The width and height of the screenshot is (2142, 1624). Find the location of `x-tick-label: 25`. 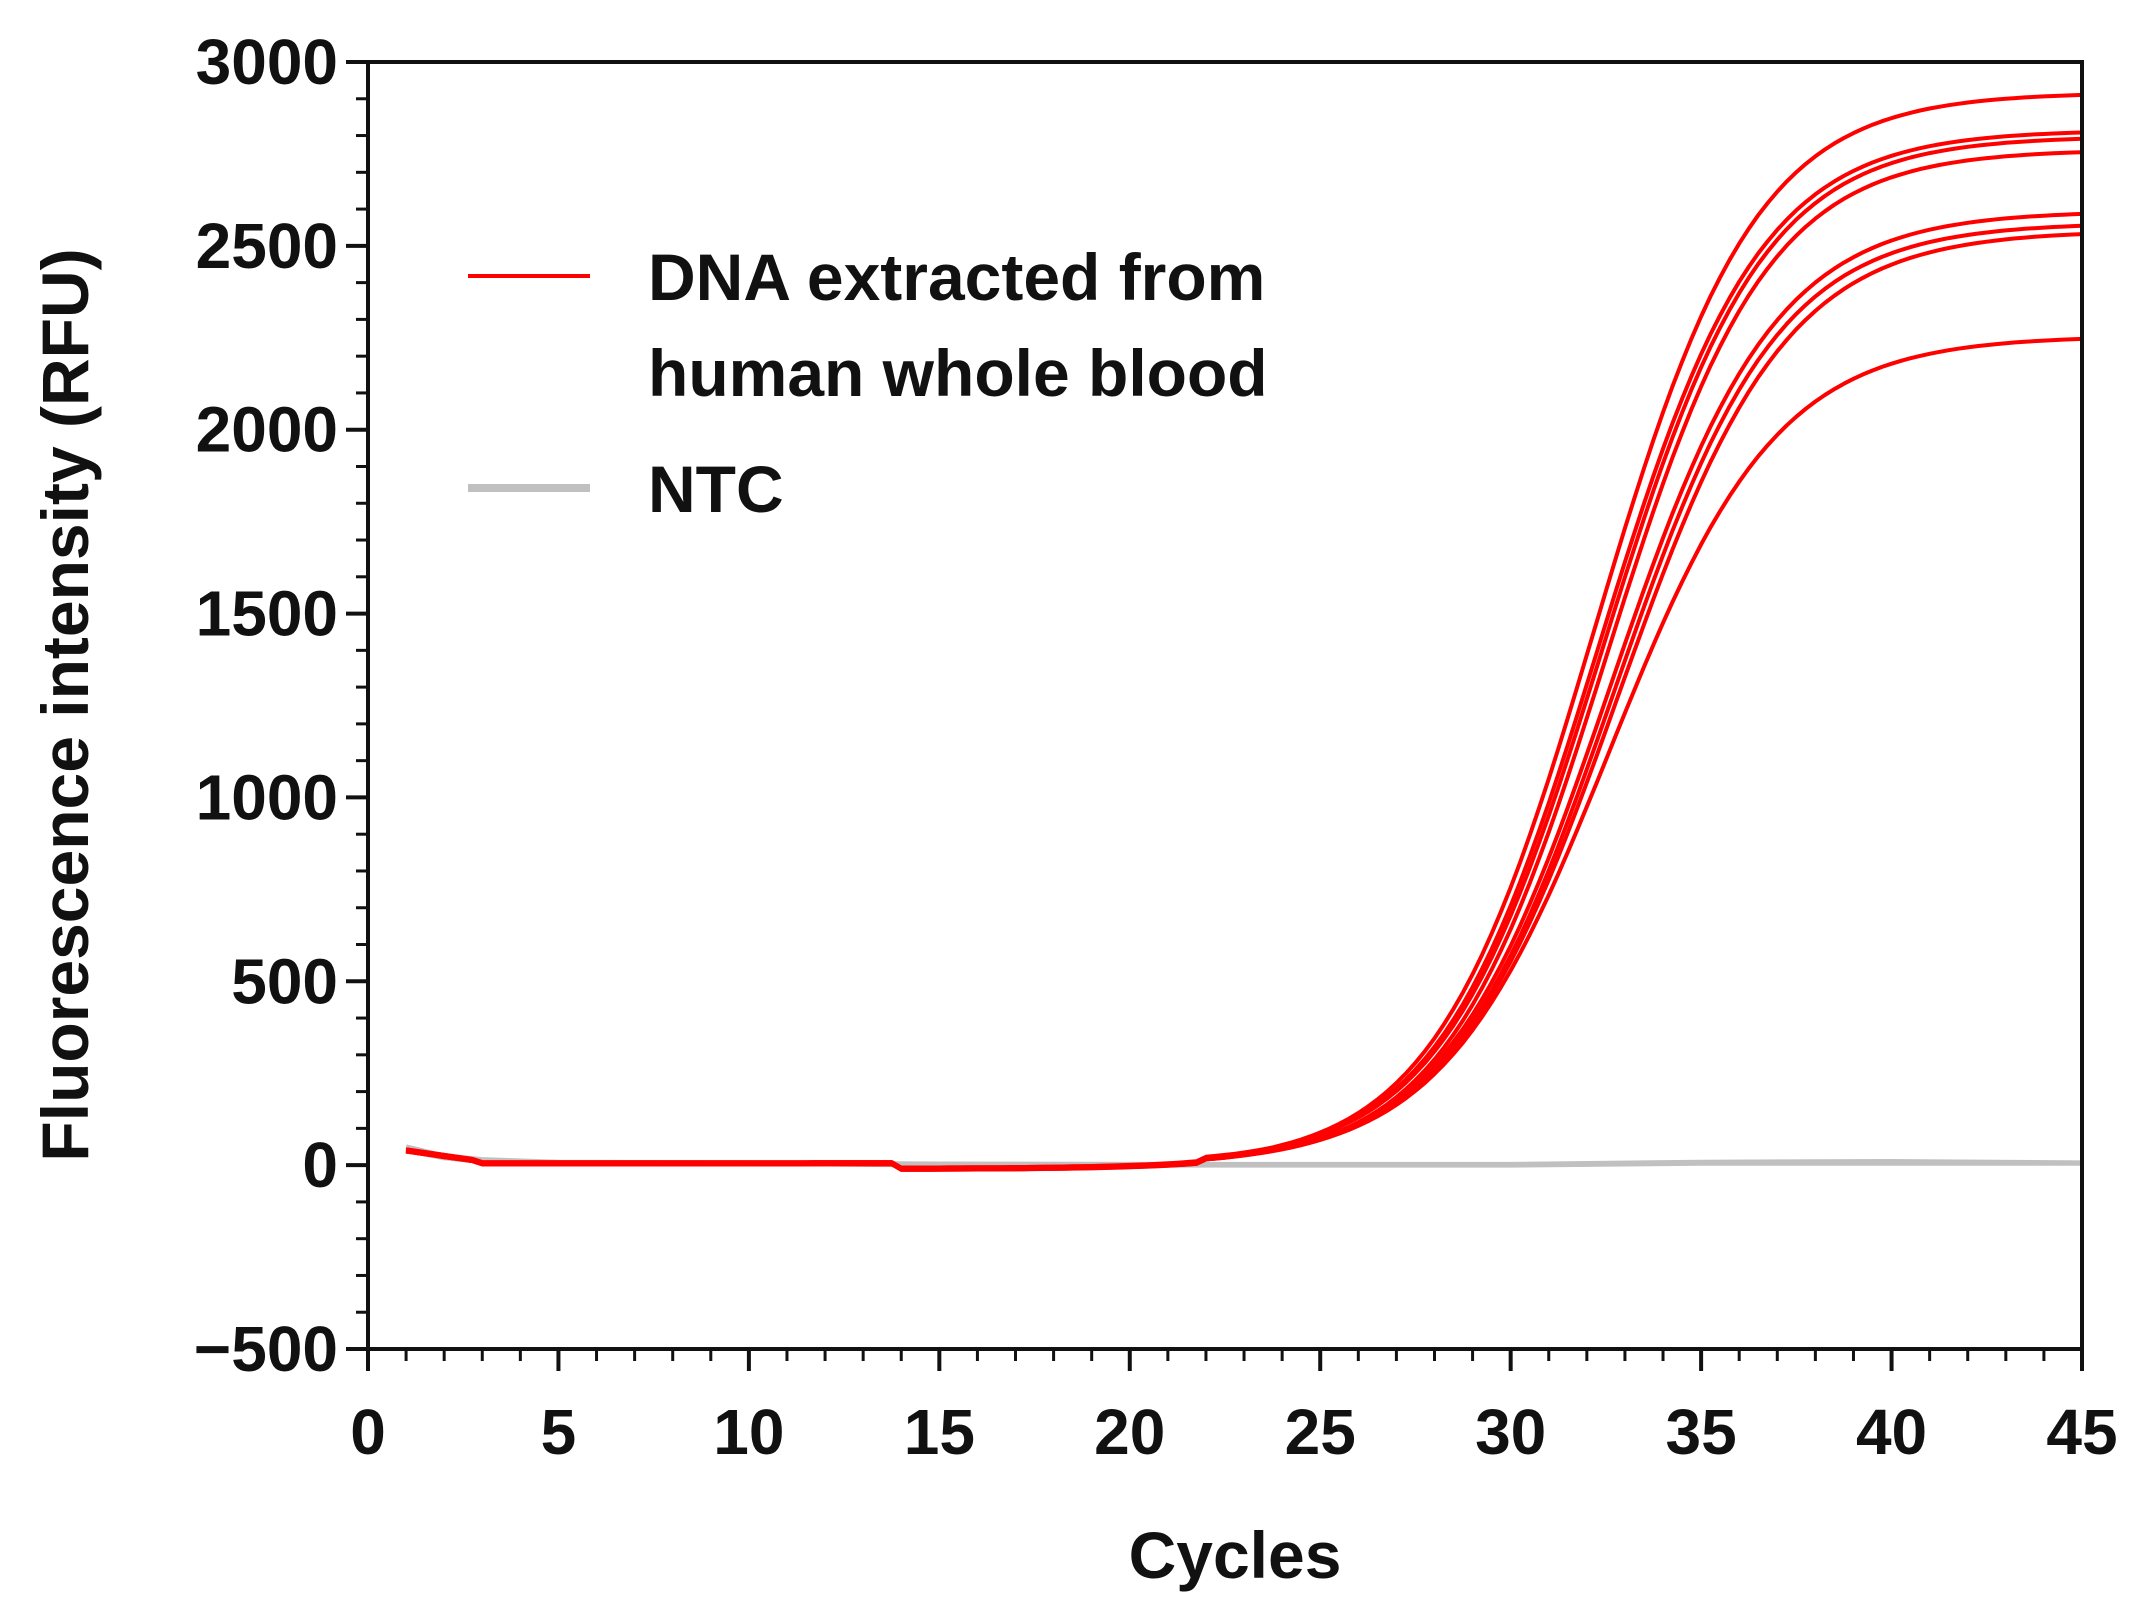

x-tick-label: 25 is located at coordinates (1320, 1432).